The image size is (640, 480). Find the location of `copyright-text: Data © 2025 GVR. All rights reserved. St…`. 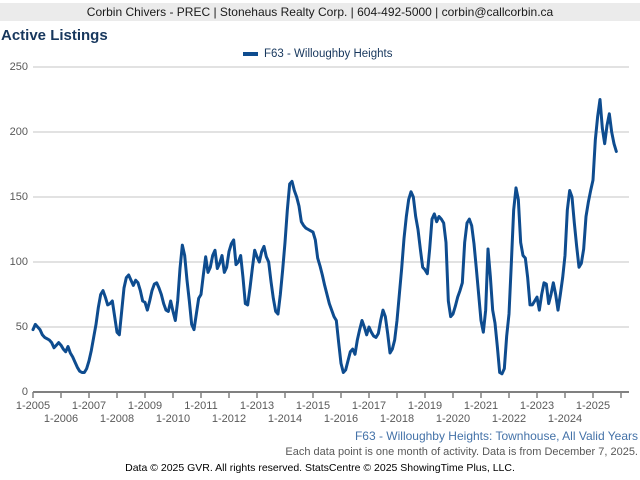

copyright-text: Data © 2025 GVR. All rights reserved. St… is located at coordinates (320, 468).